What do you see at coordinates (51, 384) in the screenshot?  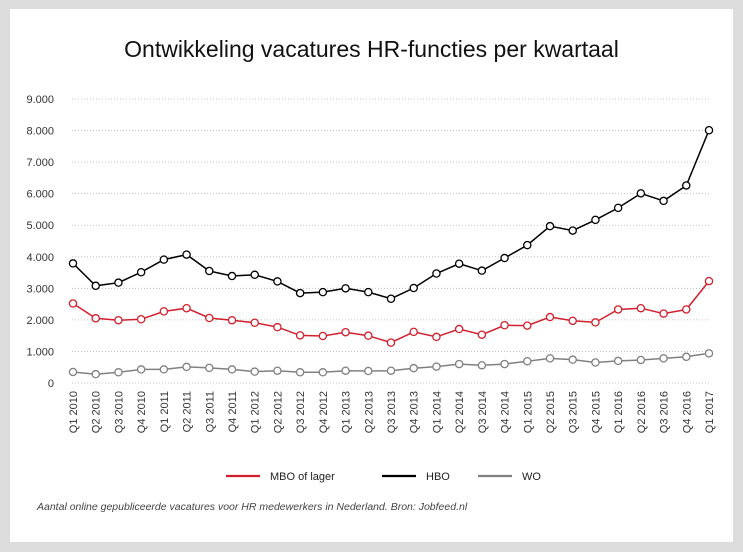 I see `y-tick-label: 0` at bounding box center [51, 384].